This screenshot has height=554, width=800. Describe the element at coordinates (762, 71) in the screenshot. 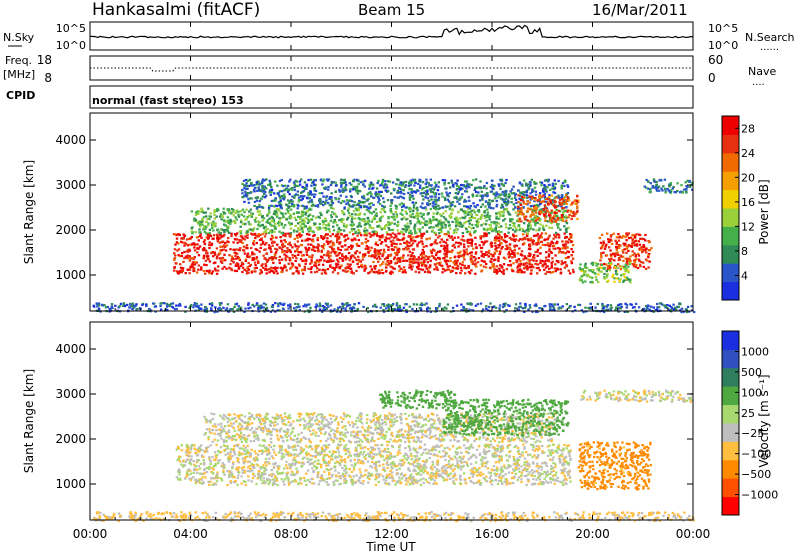

I see `nave-label: Nave` at that location.